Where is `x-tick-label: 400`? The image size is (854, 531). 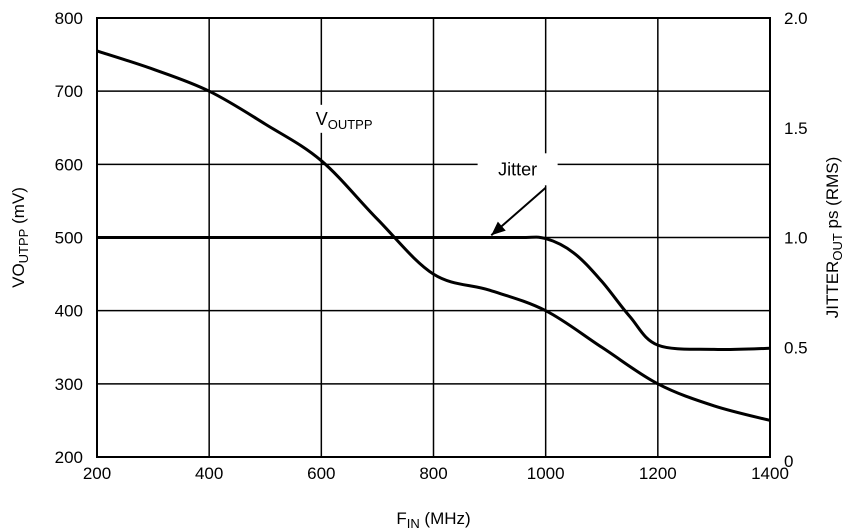 x-tick-label: 400 is located at coordinates (209, 473).